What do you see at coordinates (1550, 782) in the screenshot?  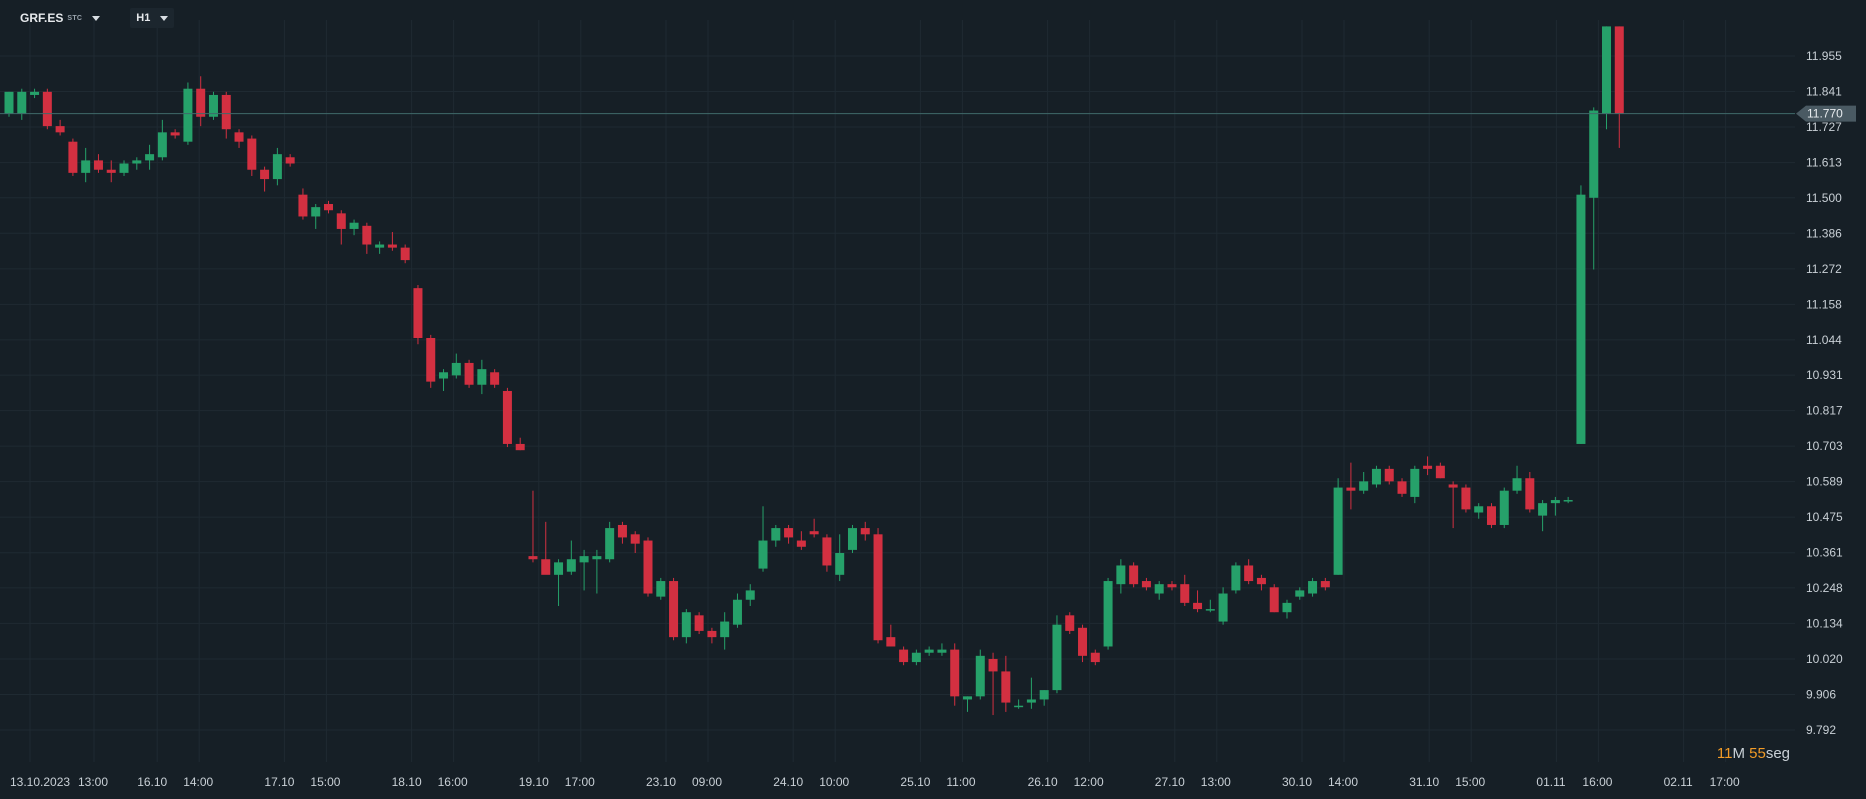 I see `x-tick-label: 01.11` at bounding box center [1550, 782].